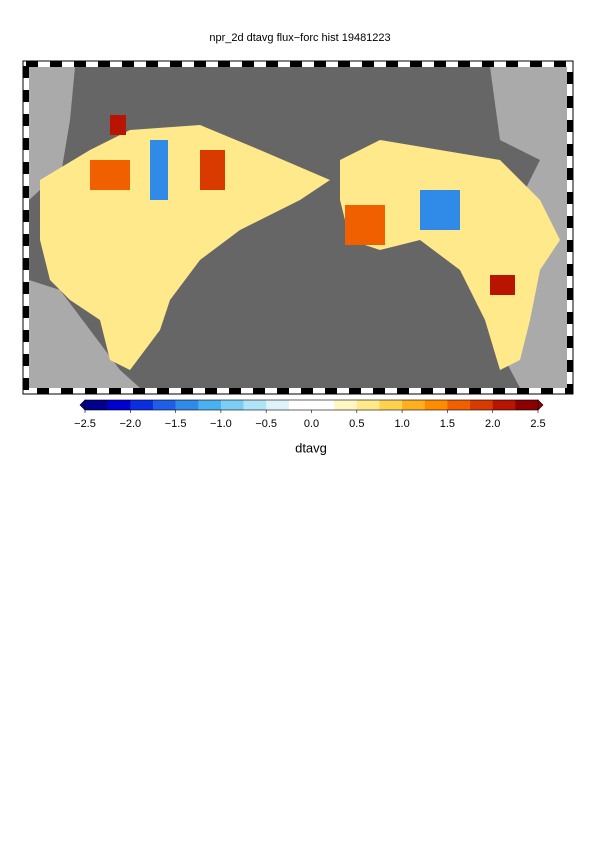  Describe the element at coordinates (176, 424) in the screenshot. I see `colorbar-tick-label: −1.5` at that location.